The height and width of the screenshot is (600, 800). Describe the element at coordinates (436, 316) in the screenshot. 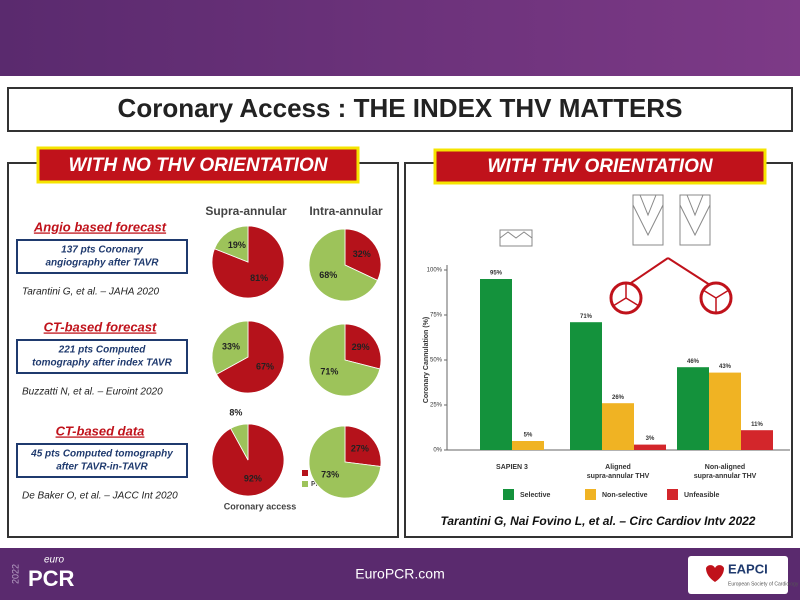

I see `y-tick-label: 75%` at that location.